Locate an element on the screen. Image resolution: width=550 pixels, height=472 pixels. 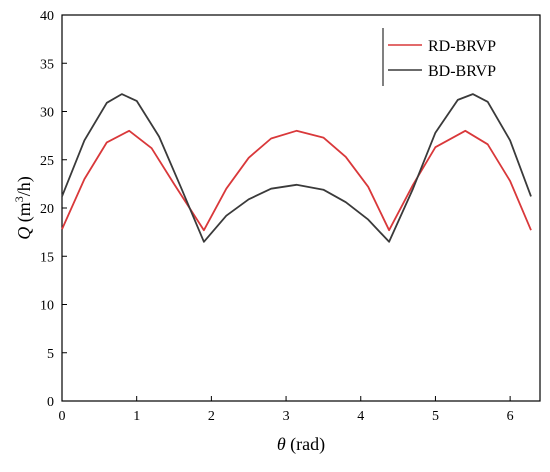
y-tick-label: 25 is located at coordinates (47, 161).